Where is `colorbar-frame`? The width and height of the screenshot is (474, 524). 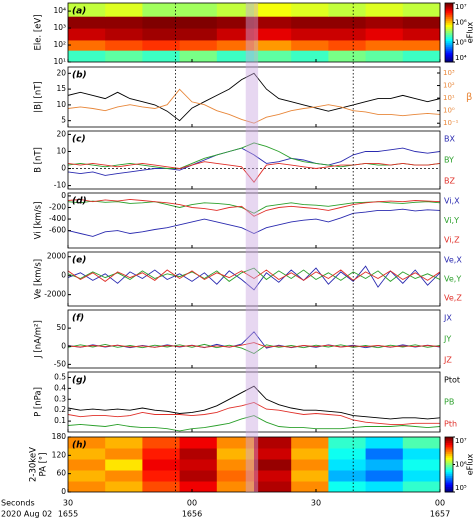
colorbar-frame is located at coordinates (449, 32).